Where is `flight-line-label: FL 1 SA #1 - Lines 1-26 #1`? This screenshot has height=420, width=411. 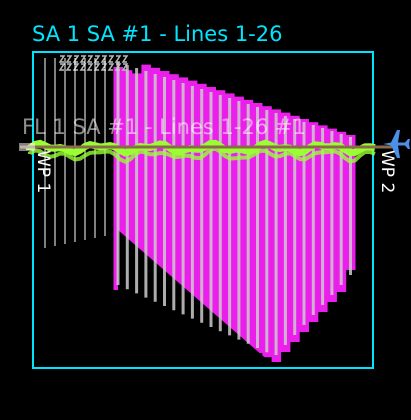 flight-line-label: FL 1 SA #1 - Lines 1-26 #1 is located at coordinates (164, 127).